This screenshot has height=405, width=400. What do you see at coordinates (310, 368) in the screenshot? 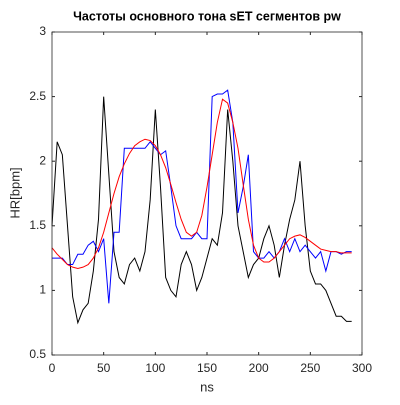
I see `x-tick-label: 250` at bounding box center [310, 368].